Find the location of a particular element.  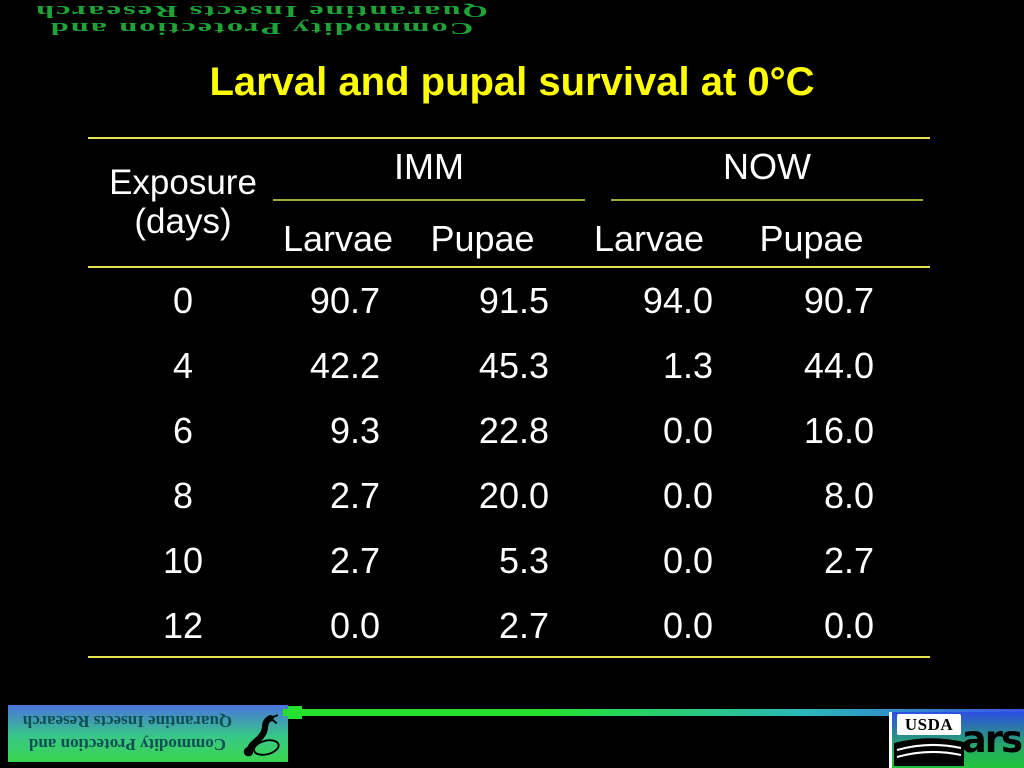

header-divider-rule is located at coordinates (509, 267).